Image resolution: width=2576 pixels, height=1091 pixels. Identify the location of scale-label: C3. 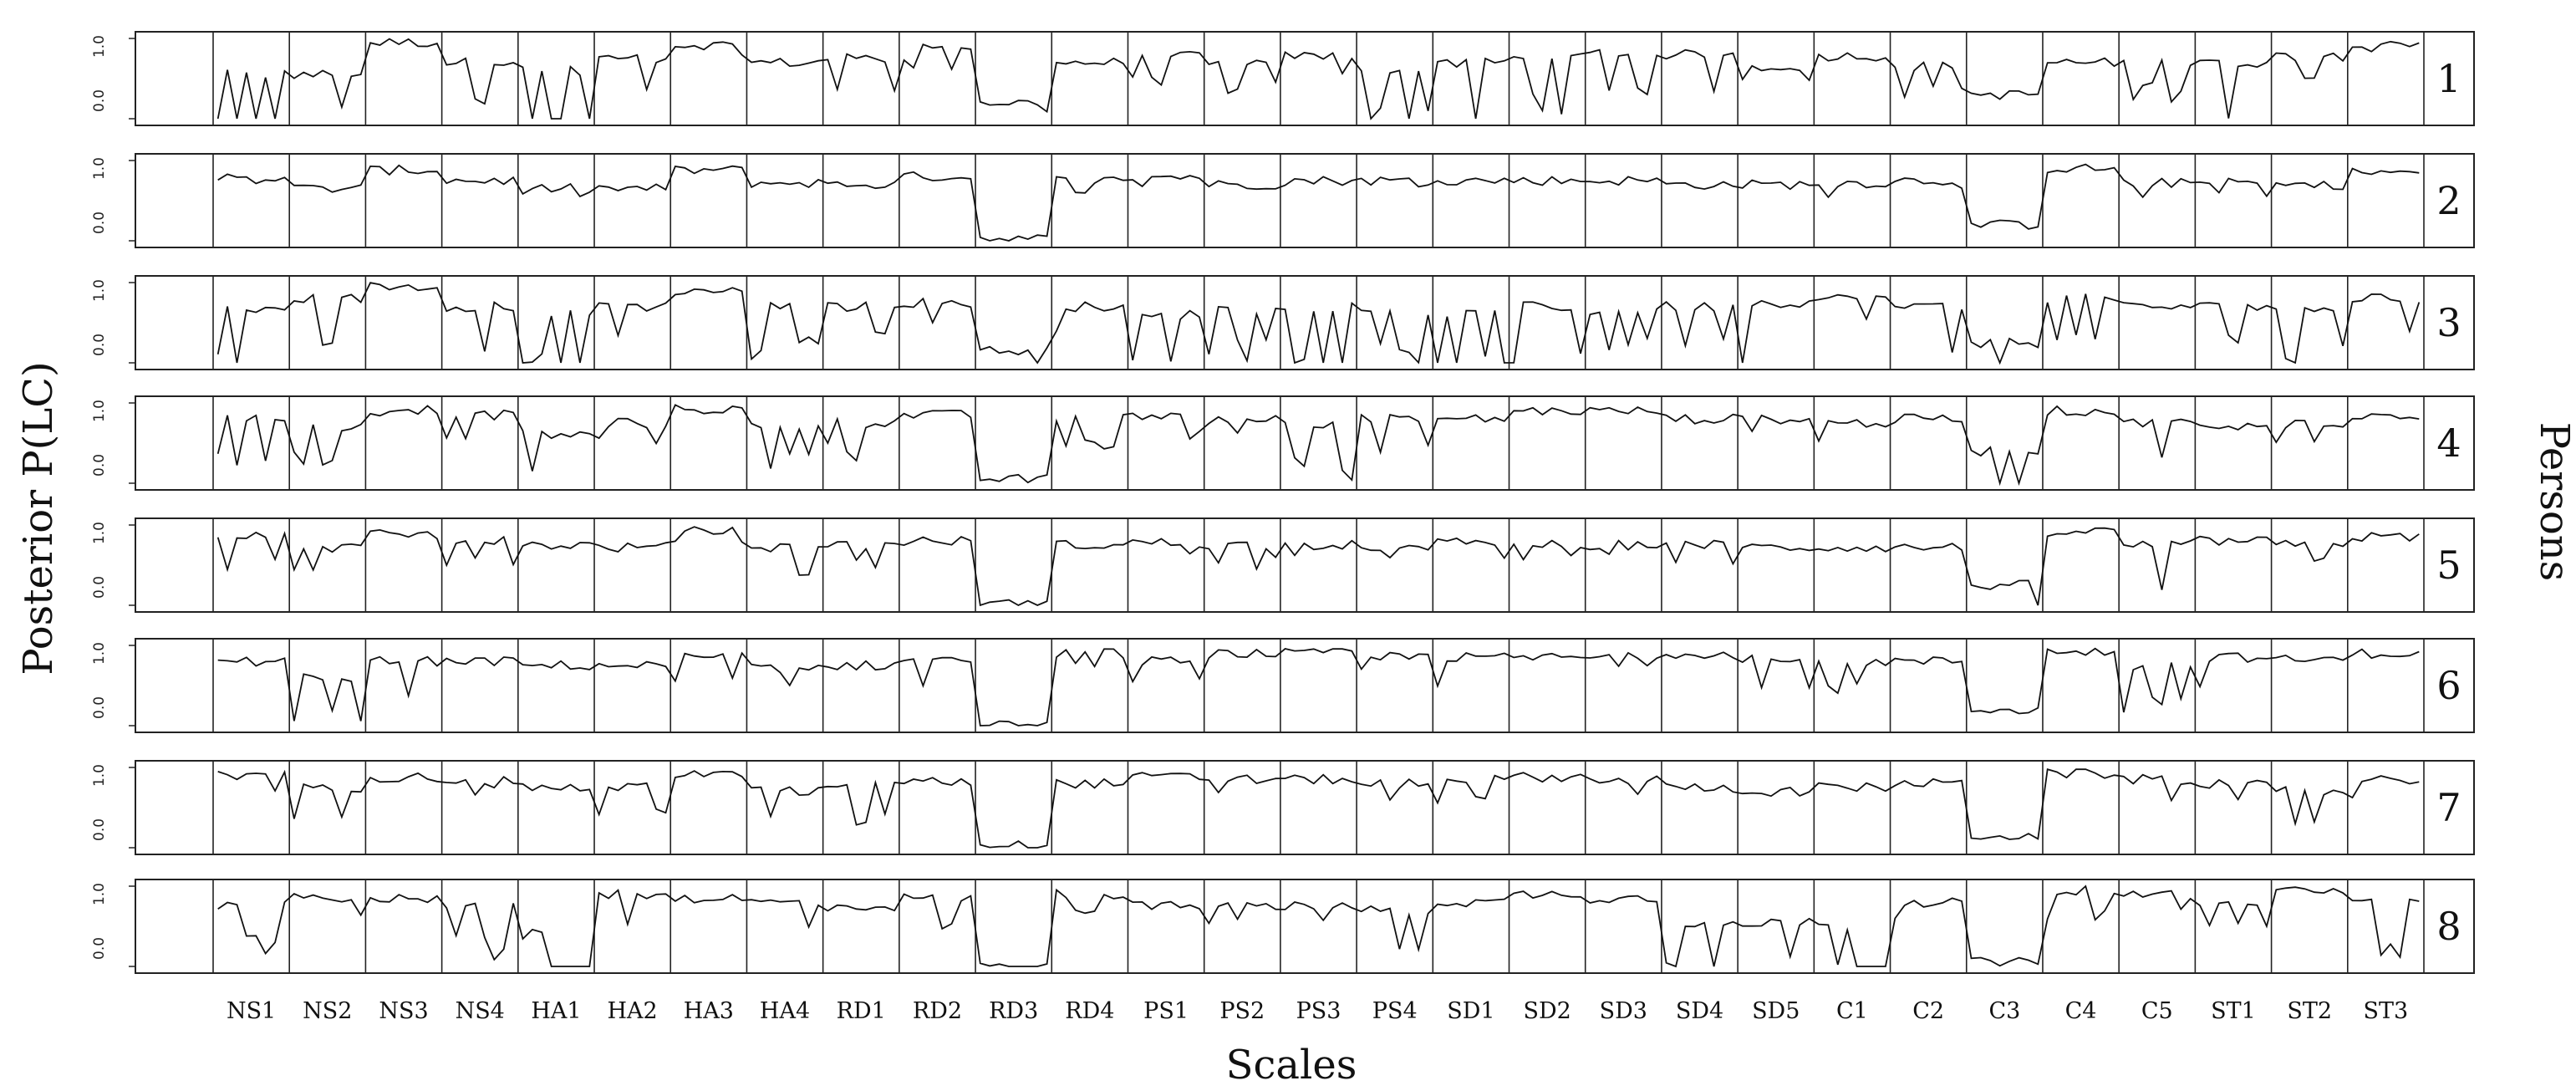
(2004, 1011).